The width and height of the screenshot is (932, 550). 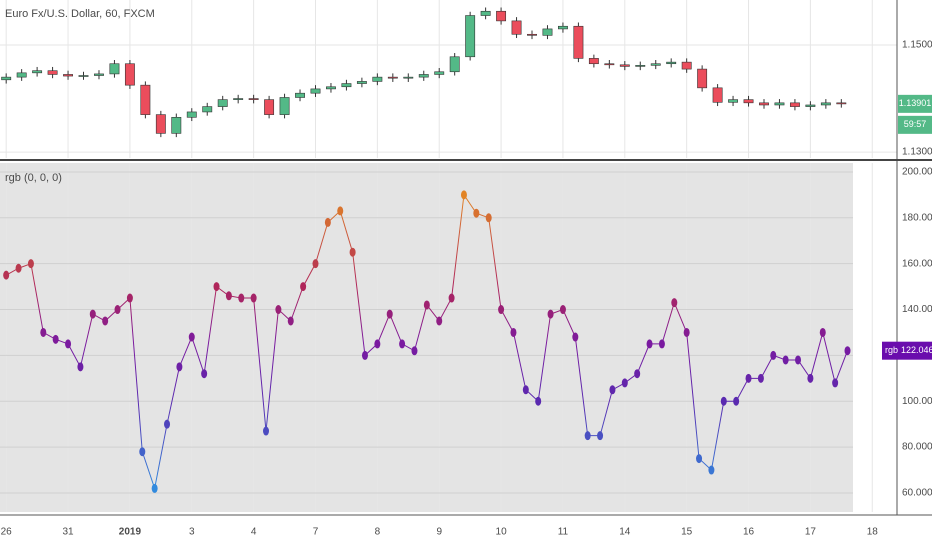 I want to click on x-tick-label: 17, so click(x=811, y=532).